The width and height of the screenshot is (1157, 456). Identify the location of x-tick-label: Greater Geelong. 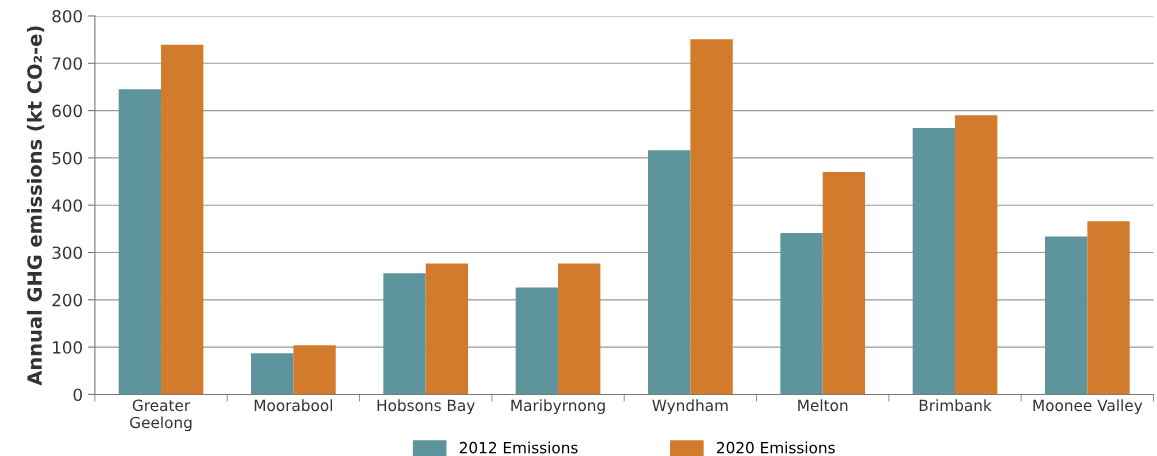
(161, 415).